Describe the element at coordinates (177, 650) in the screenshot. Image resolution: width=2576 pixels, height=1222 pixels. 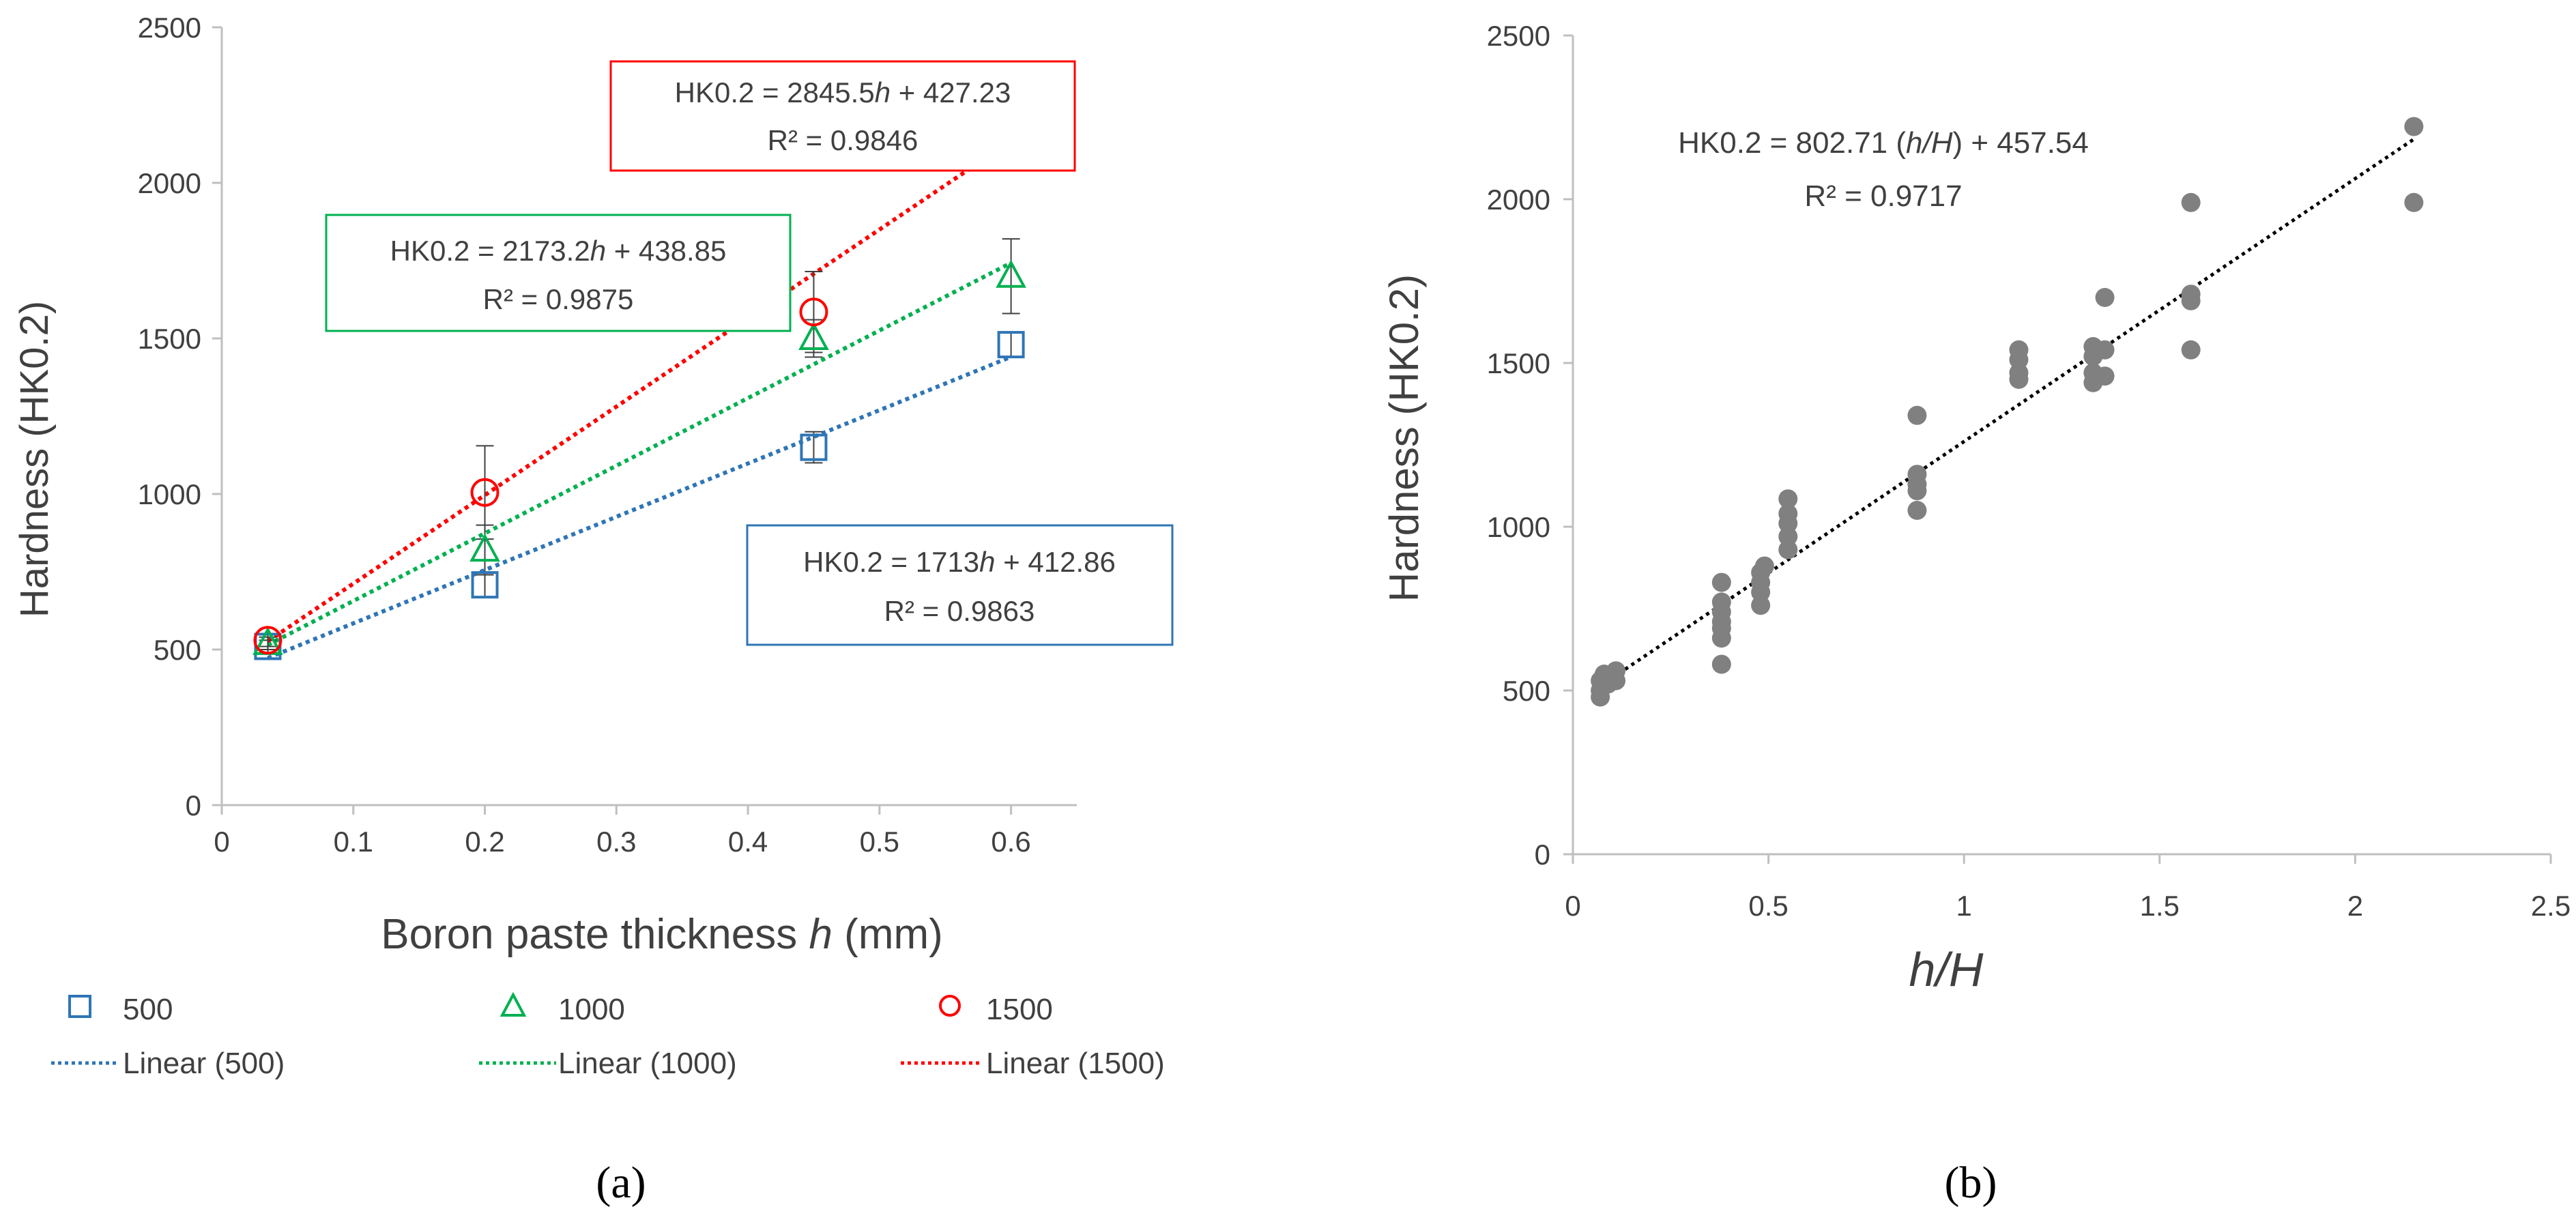
I see `chart-a-y-tick-label: 500` at that location.